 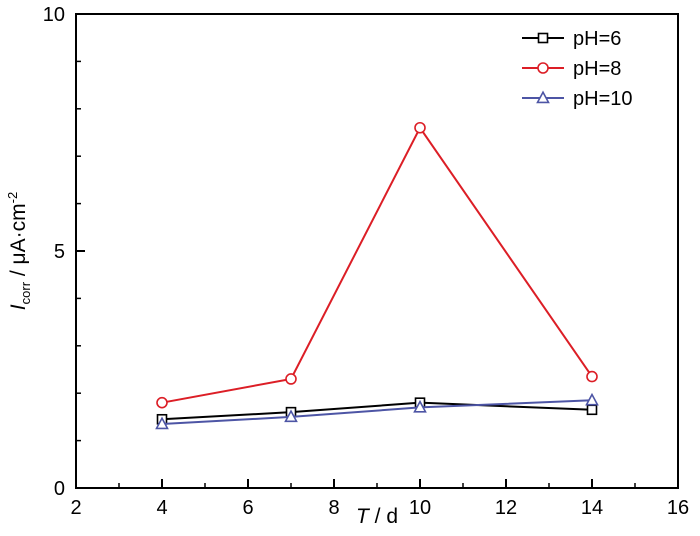 I want to click on series-line-pH=6, so click(x=377, y=411).